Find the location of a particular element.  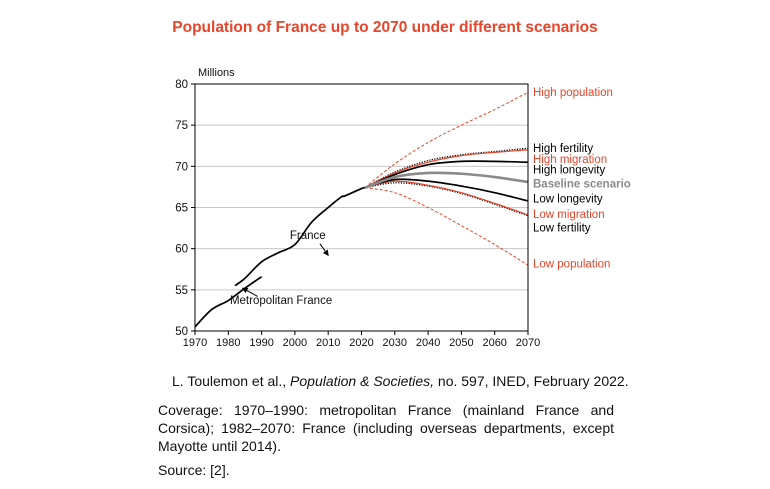

x-tick-label: 2020 is located at coordinates (361, 343).